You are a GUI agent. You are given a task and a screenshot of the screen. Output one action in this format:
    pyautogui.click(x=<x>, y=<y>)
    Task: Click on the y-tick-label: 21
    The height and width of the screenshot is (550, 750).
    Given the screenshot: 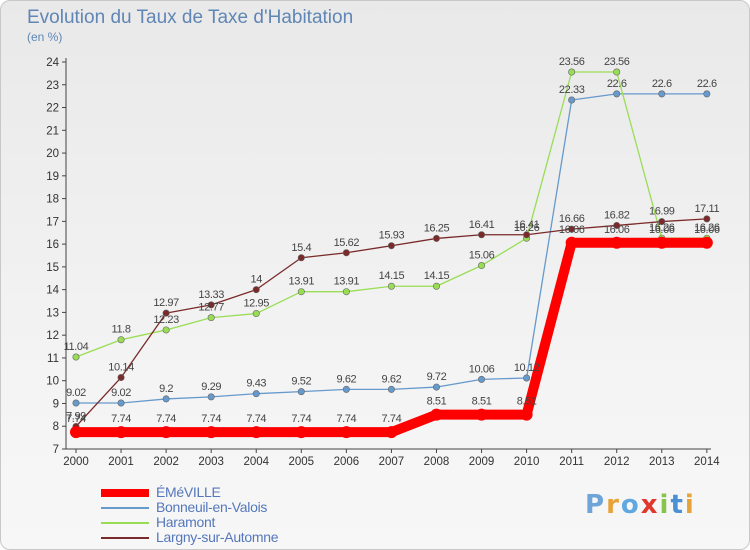 What is the action you would take?
    pyautogui.click(x=52, y=131)
    